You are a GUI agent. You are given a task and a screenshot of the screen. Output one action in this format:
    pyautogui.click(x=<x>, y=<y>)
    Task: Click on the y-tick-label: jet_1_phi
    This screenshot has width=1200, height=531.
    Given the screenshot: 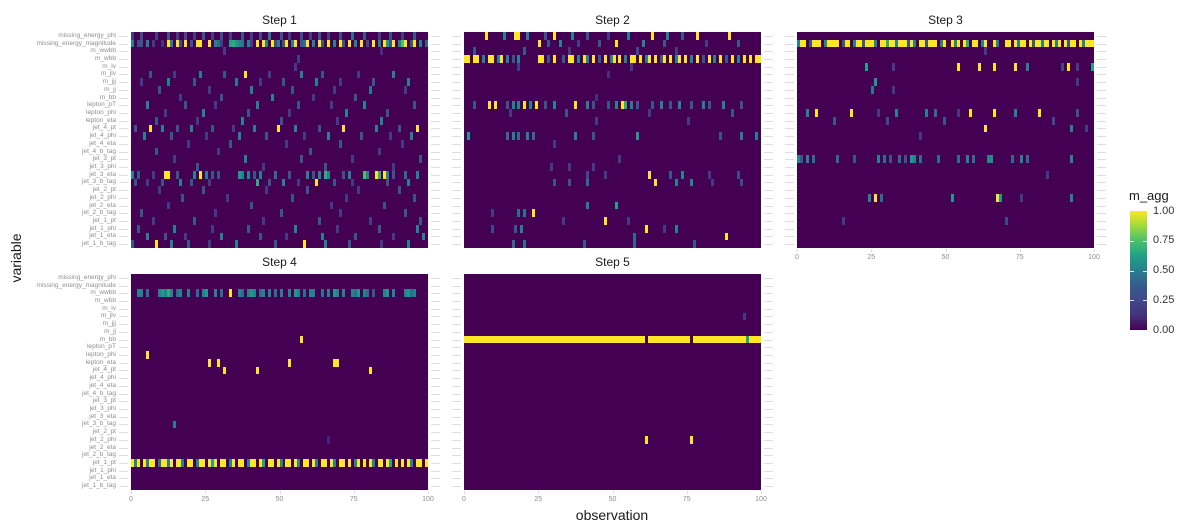 What is the action you would take?
    pyautogui.click(x=102, y=470)
    